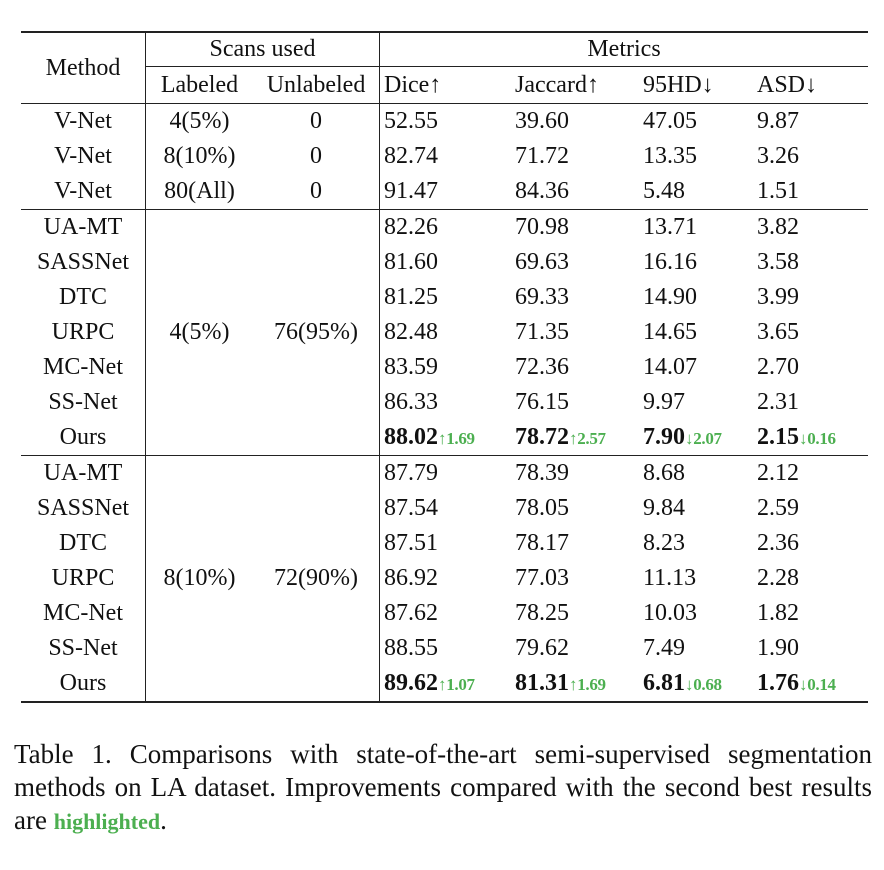 This screenshot has height=870, width=884. I want to click on hd95-cell: 5.48, so click(664, 191).